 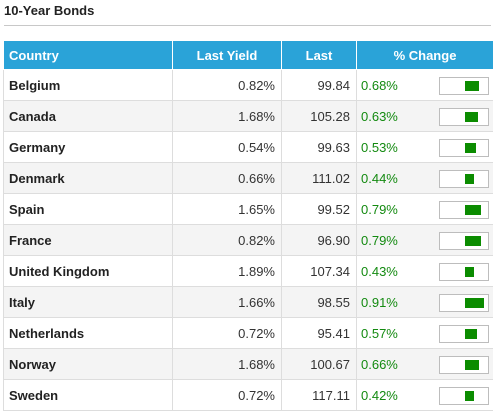 I want to click on table-header-row: Country Last Yield Last % Change, so click(x=248, y=55).